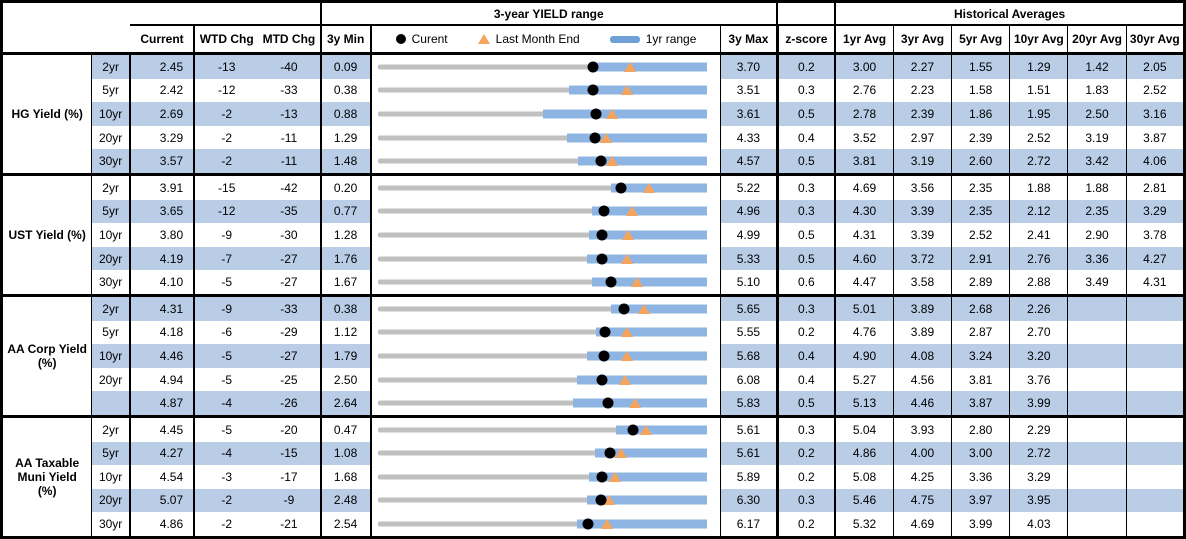 This screenshot has width=1186, height=539. Describe the element at coordinates (1039, 283) in the screenshot. I see `avg-value: 2.88` at that location.